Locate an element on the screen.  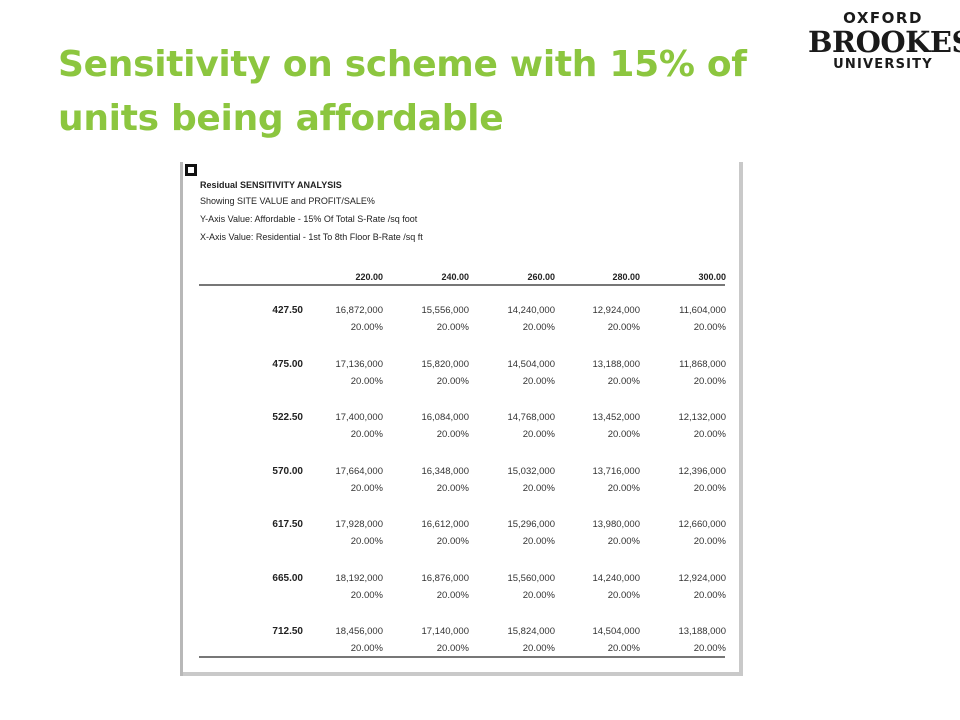
row-label: 617.50 is located at coordinates (287, 524).